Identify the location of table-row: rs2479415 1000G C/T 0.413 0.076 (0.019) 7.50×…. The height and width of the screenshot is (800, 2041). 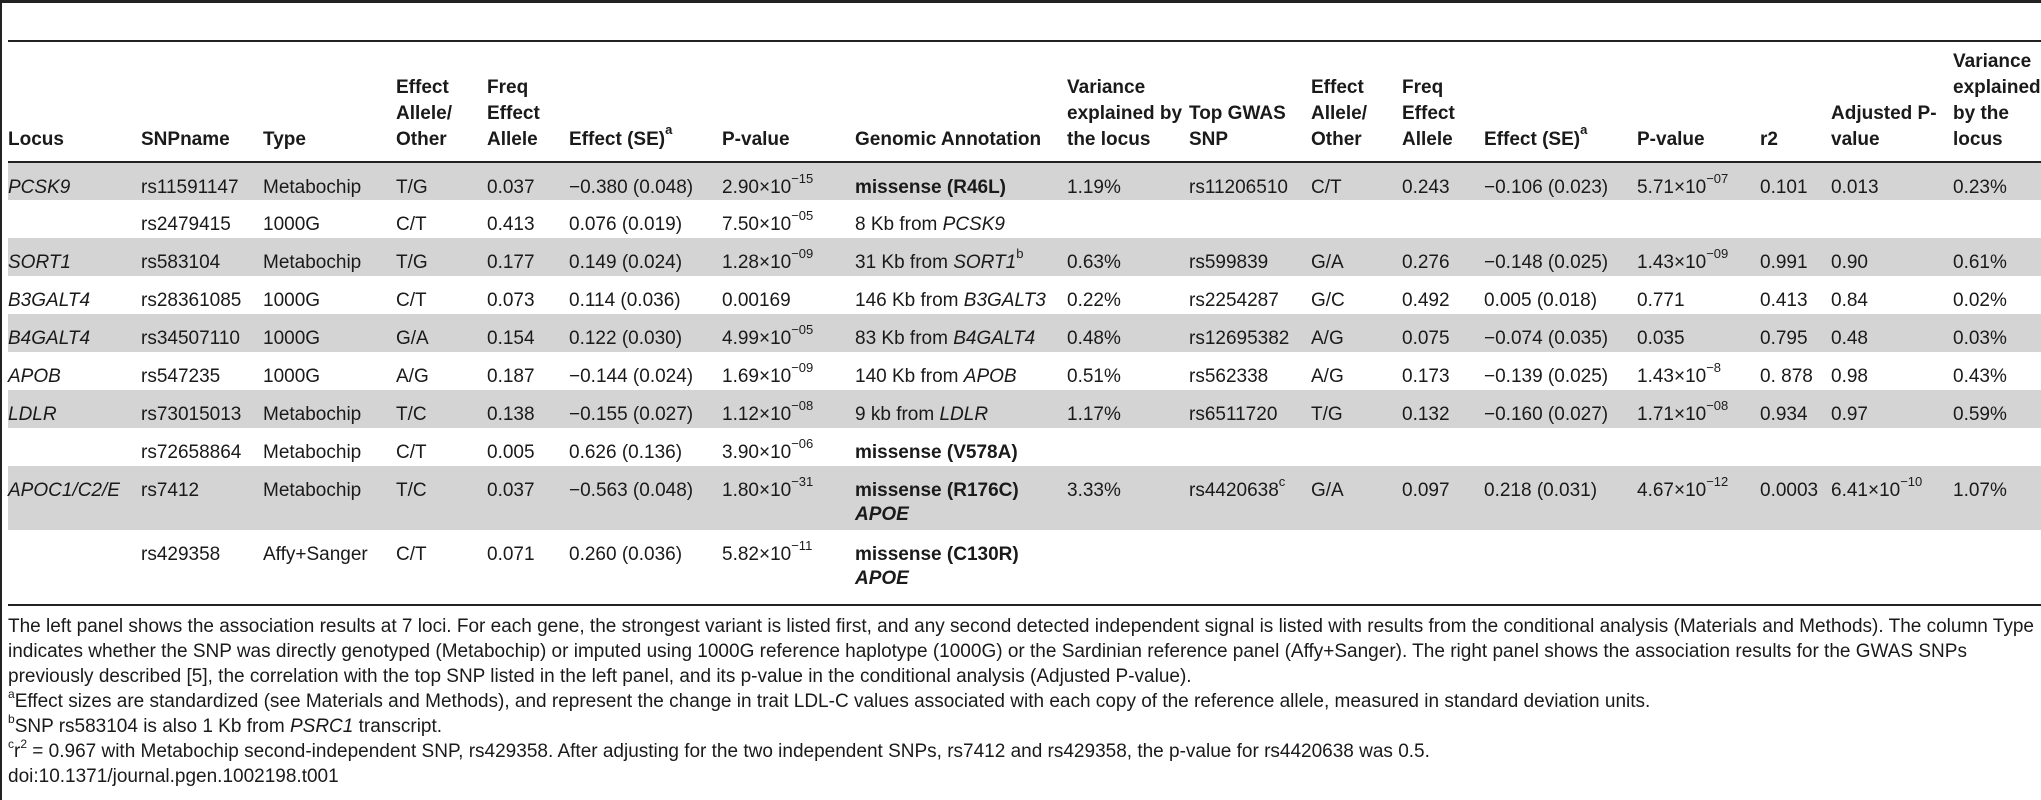
(1024, 219).